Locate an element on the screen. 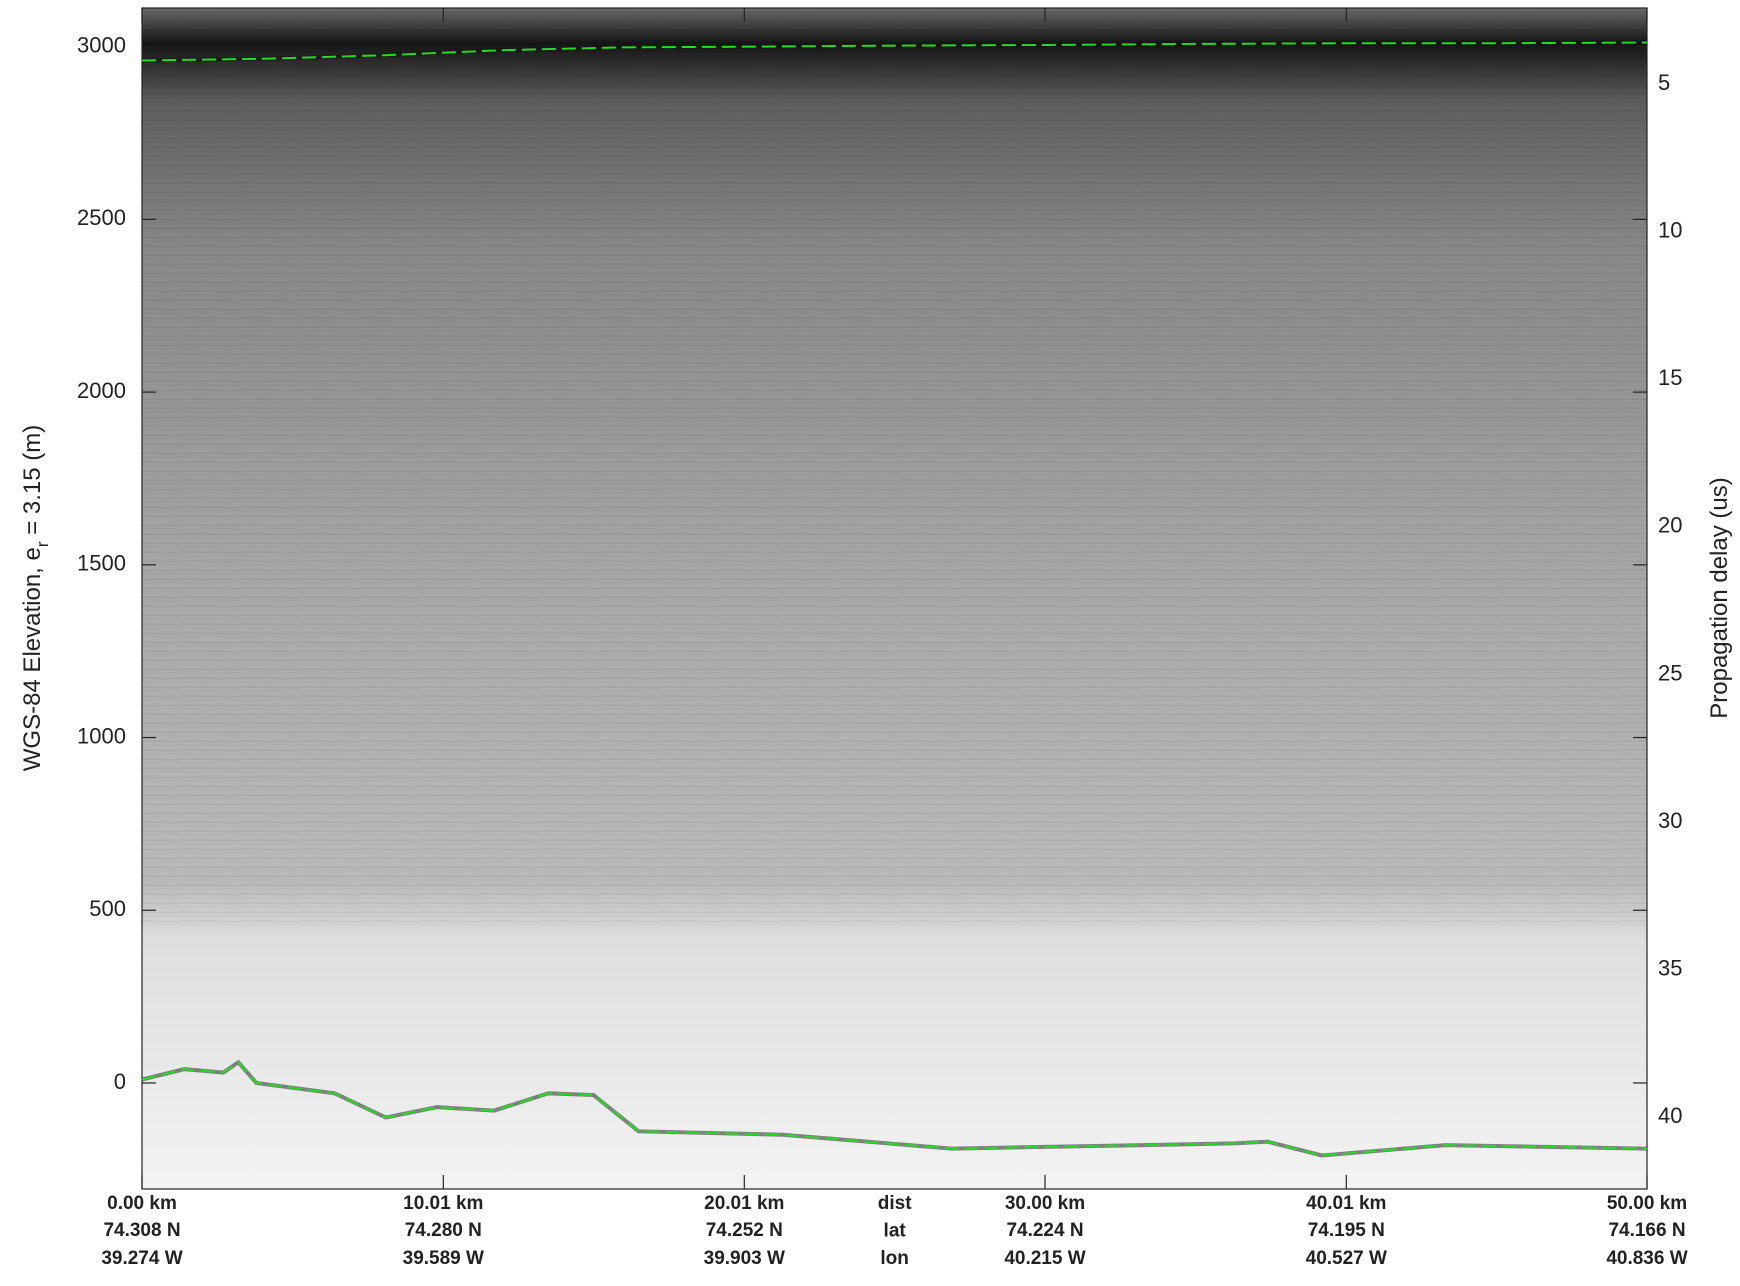 This screenshot has height=1286, width=1740. lat-label: 74.280 N is located at coordinates (443, 1230).